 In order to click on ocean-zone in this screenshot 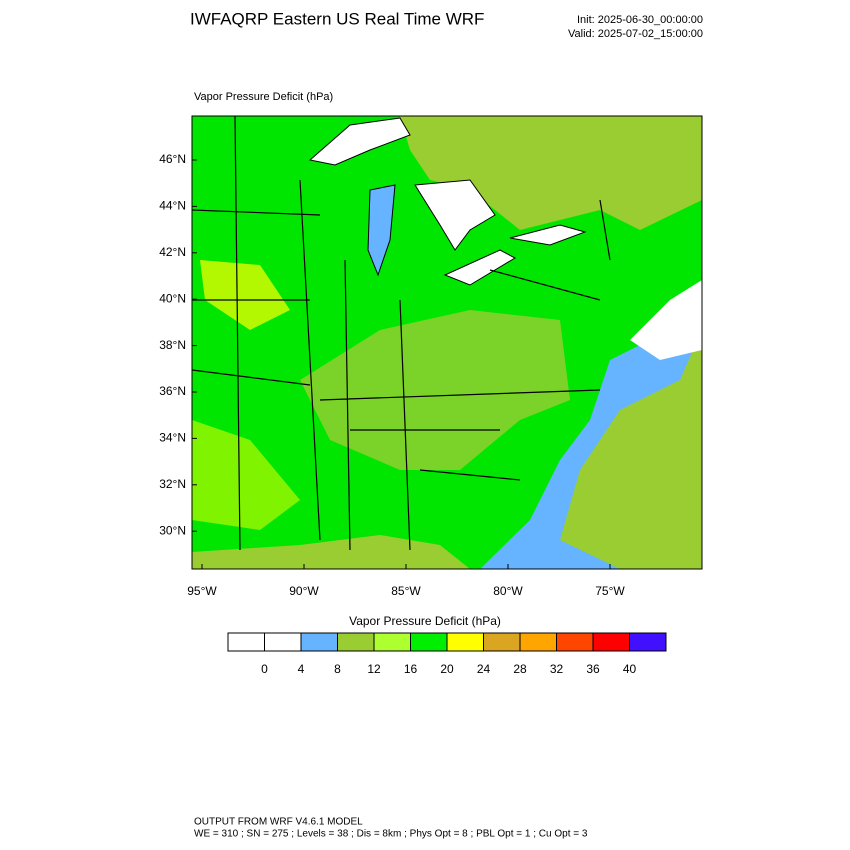, I will do `click(631, 449)`.